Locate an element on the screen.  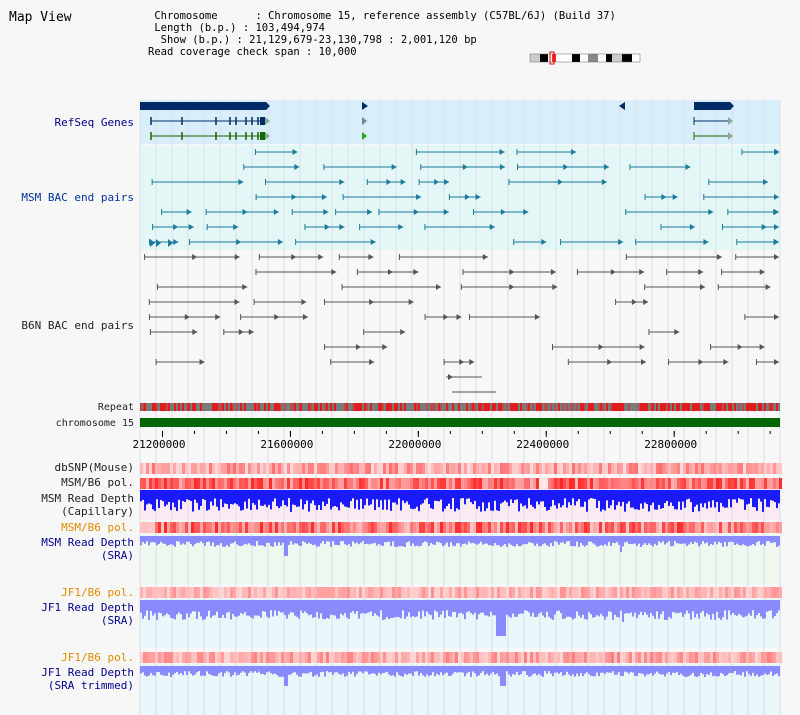
track-label-refseq-genes: RefSeq Genes is located at coordinates (94, 122).